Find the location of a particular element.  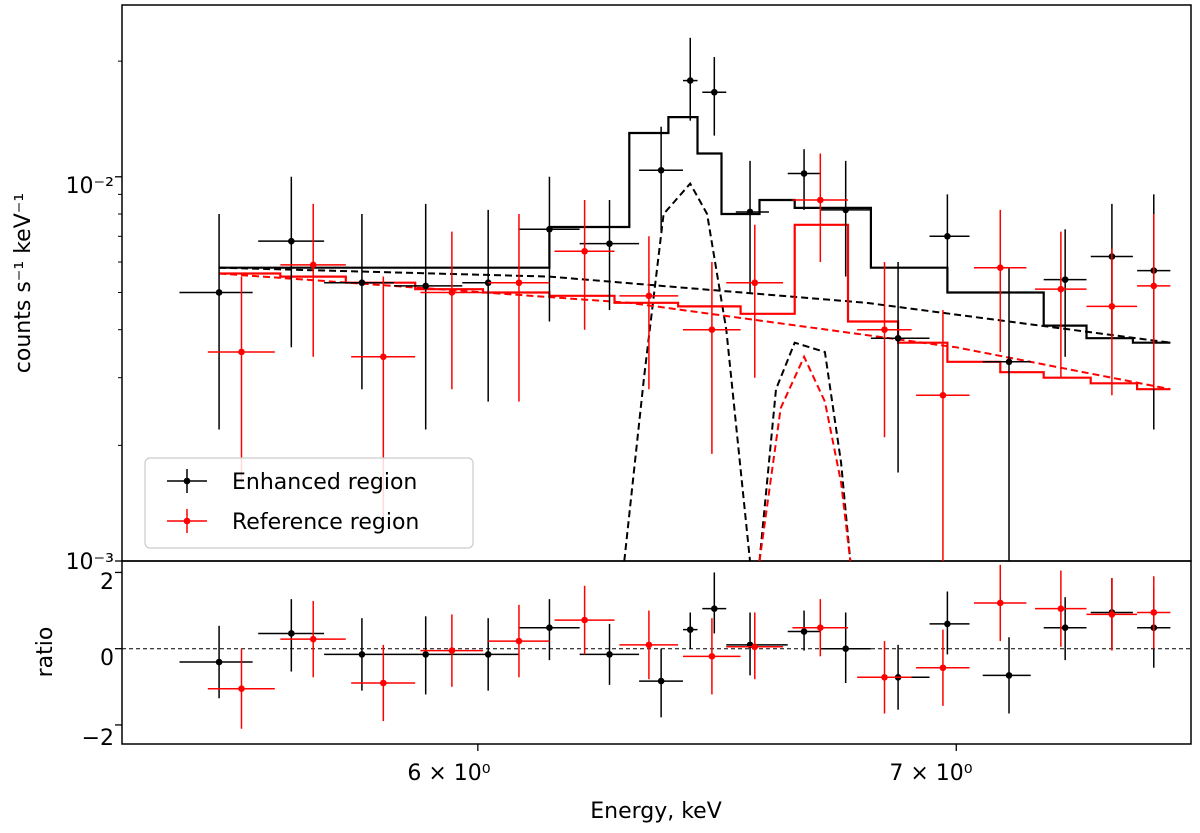

enhanced-region-continuum is located at coordinates (695, 305).